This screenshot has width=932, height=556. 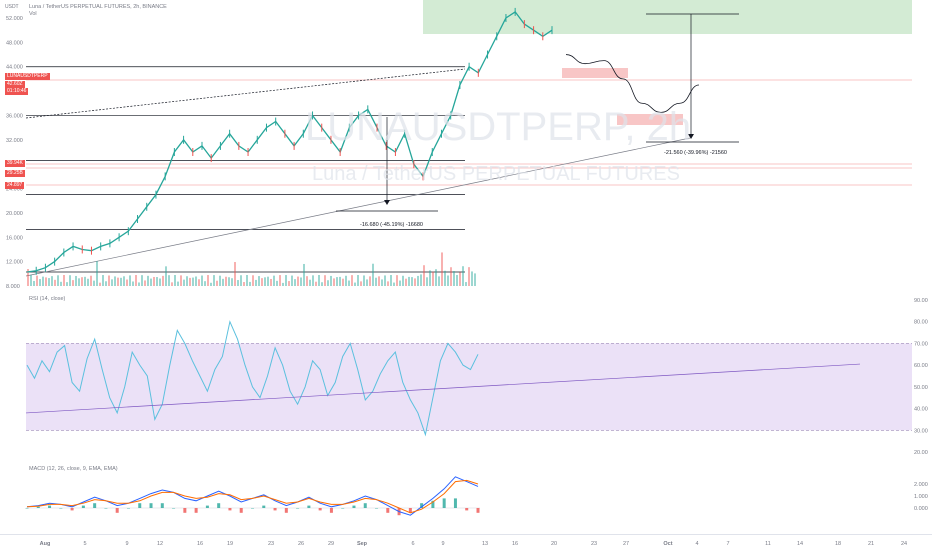 What do you see at coordinates (921, 301) in the screenshot?
I see `rsi-tick-label: 90.00` at bounding box center [921, 301].